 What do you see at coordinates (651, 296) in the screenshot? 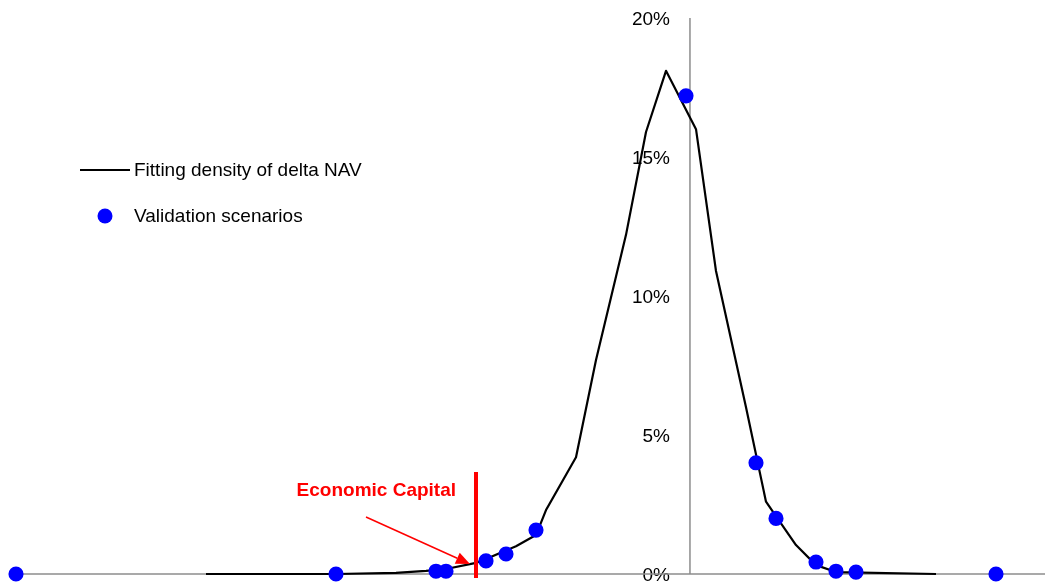
I see `y-tick-label: 10%` at bounding box center [651, 296].